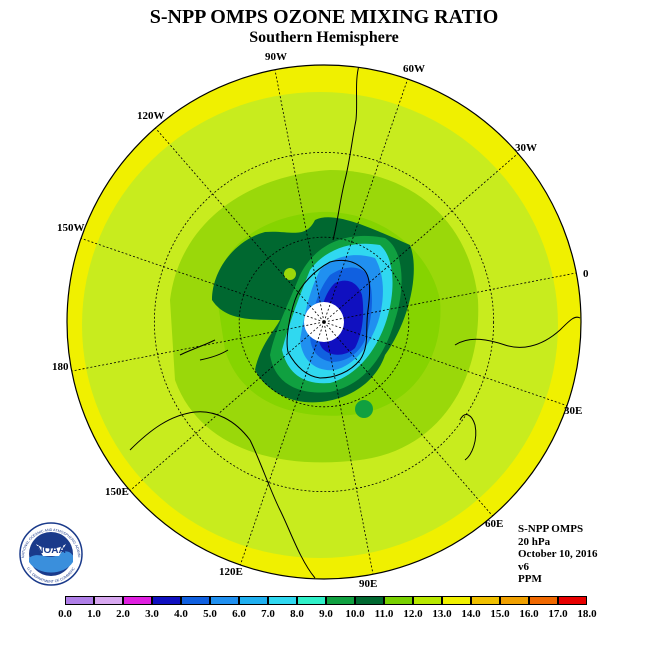 Image resolution: width=648 pixels, height=648 pixels. I want to click on lon-label-30w: 30W, so click(526, 148).